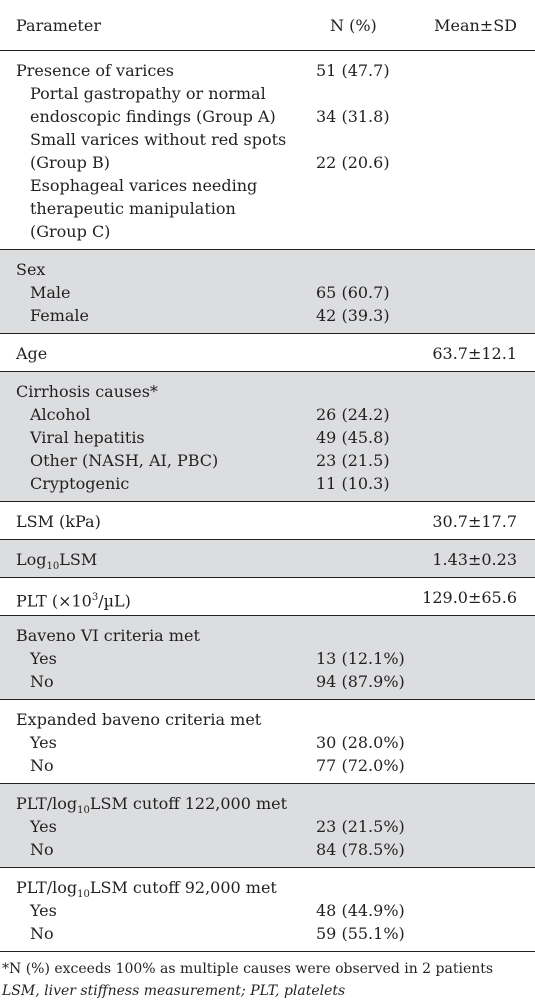  I want to click on cell-n-percent: 23 (21.5), so click(353, 460).